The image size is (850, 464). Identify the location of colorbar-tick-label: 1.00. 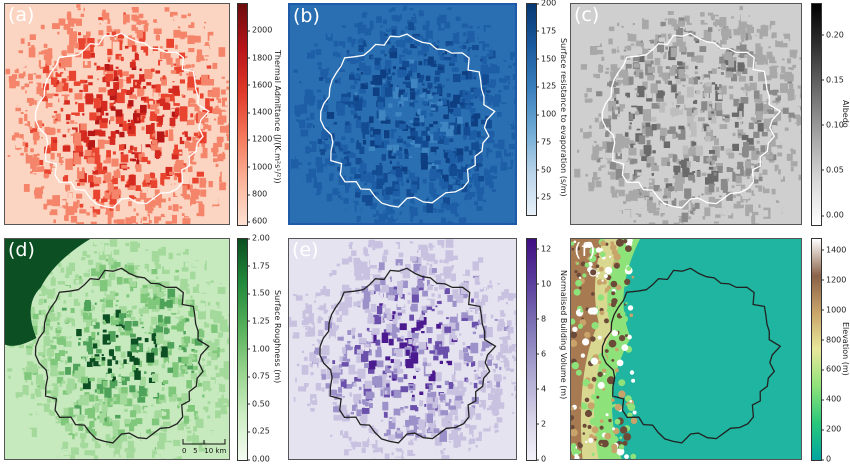
(258, 348).